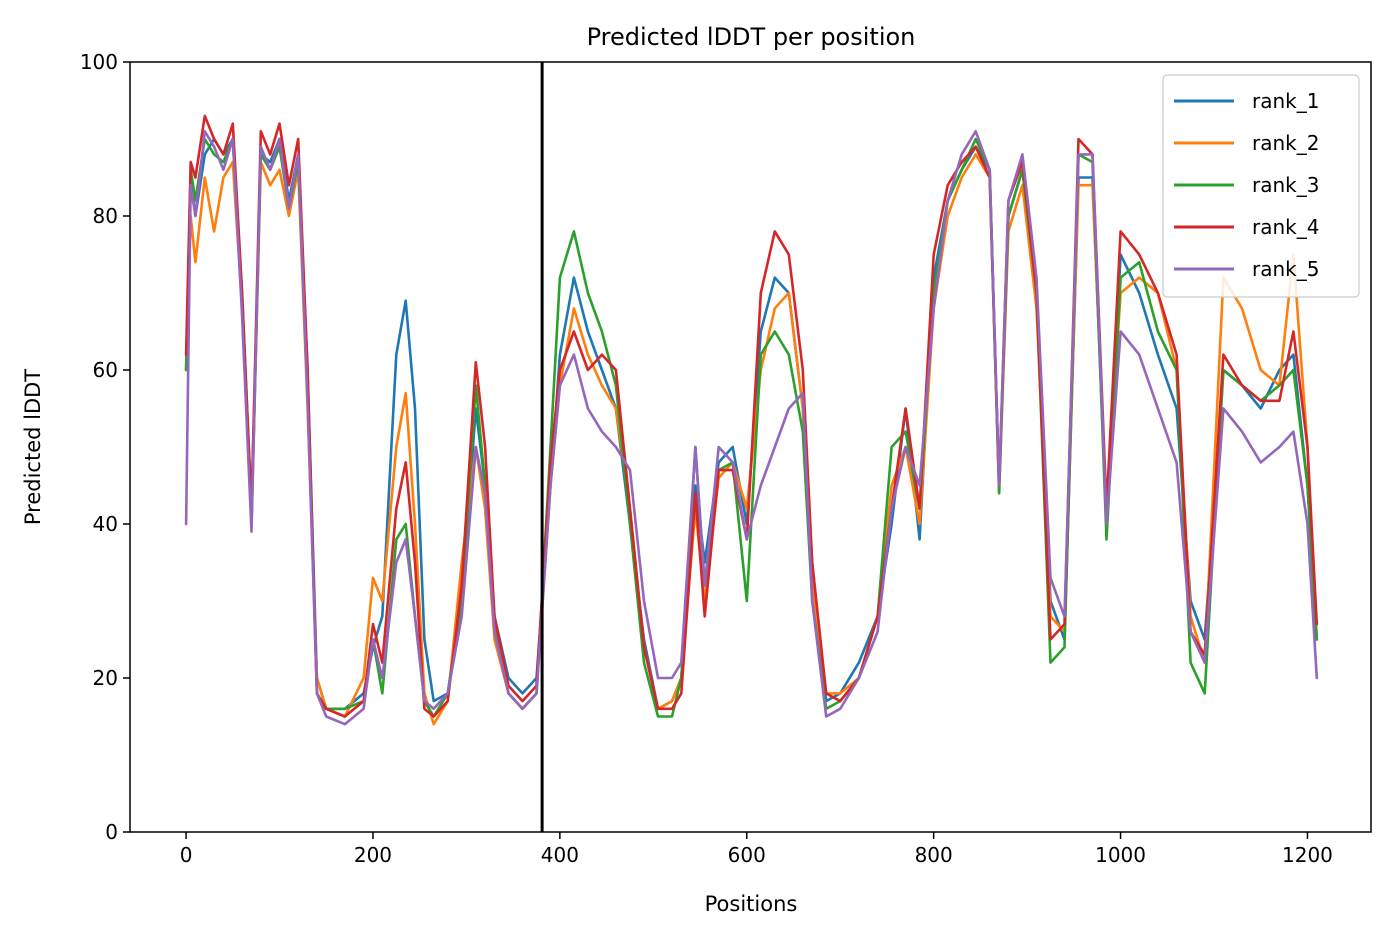  I want to click on legend-label-rank_1: rank_1, so click(1285, 101).